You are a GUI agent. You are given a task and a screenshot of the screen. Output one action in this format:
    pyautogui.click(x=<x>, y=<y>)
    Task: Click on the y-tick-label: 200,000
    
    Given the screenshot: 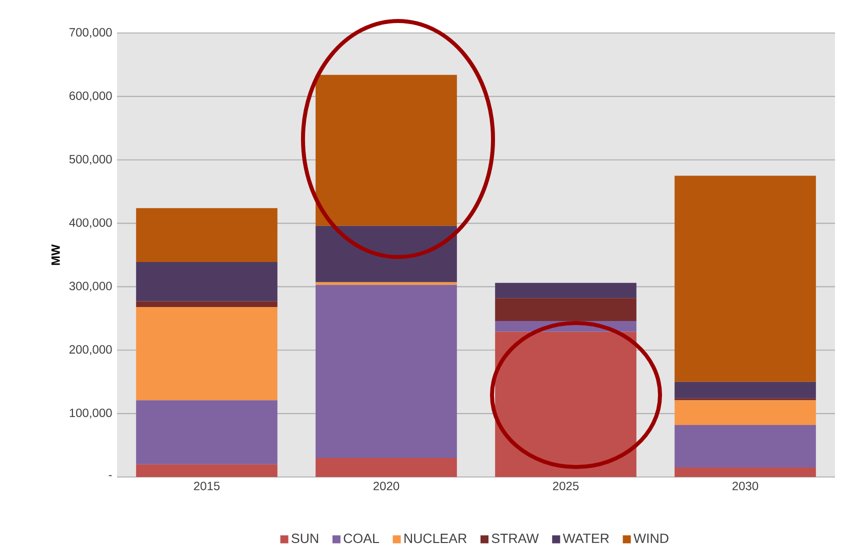 What is the action you would take?
    pyautogui.click(x=91, y=350)
    